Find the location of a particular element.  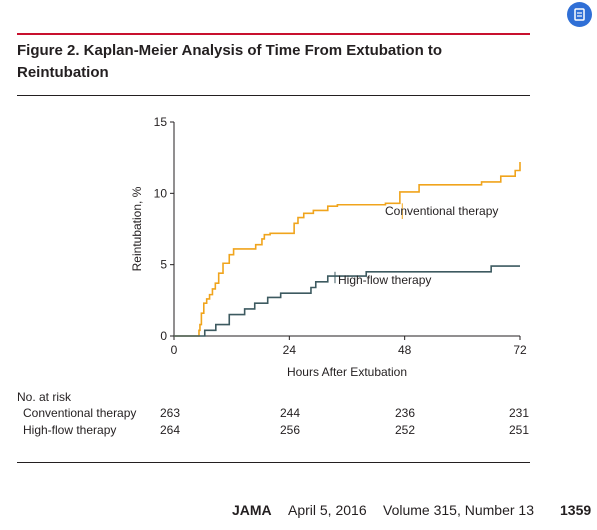

x-ticks: 0 24 48 72 is located at coordinates (349, 346).